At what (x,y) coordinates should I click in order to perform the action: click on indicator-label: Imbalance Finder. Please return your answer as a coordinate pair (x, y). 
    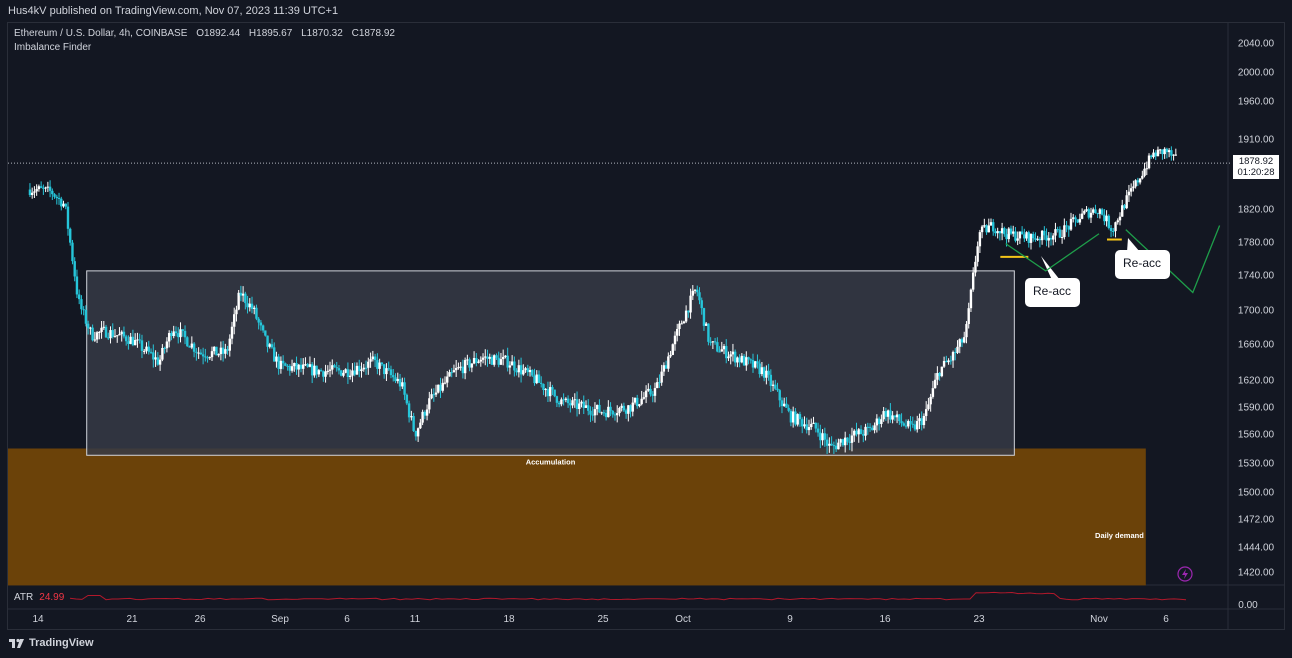
    Looking at the image, I should click on (53, 47).